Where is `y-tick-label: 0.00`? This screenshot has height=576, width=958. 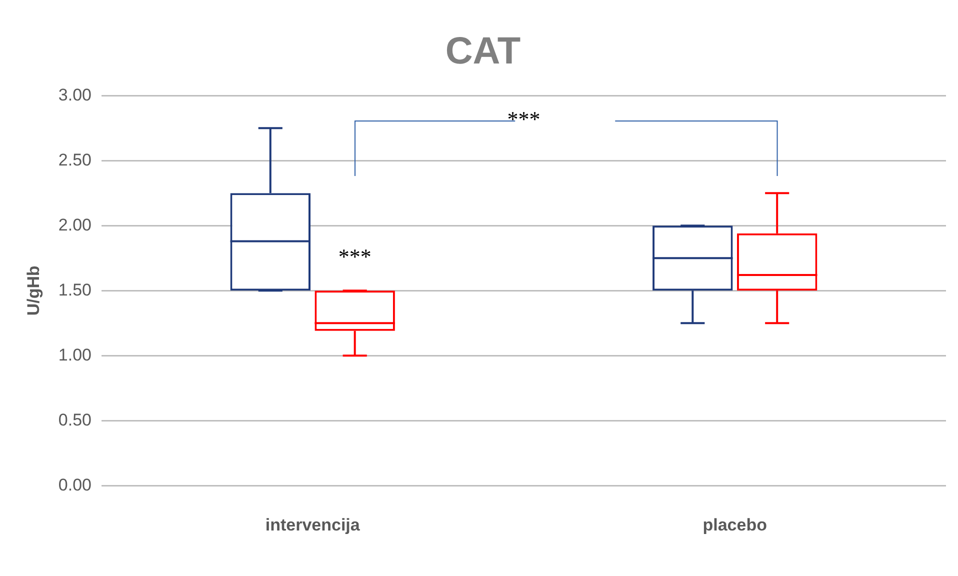 y-tick-label: 0.00 is located at coordinates (75, 484).